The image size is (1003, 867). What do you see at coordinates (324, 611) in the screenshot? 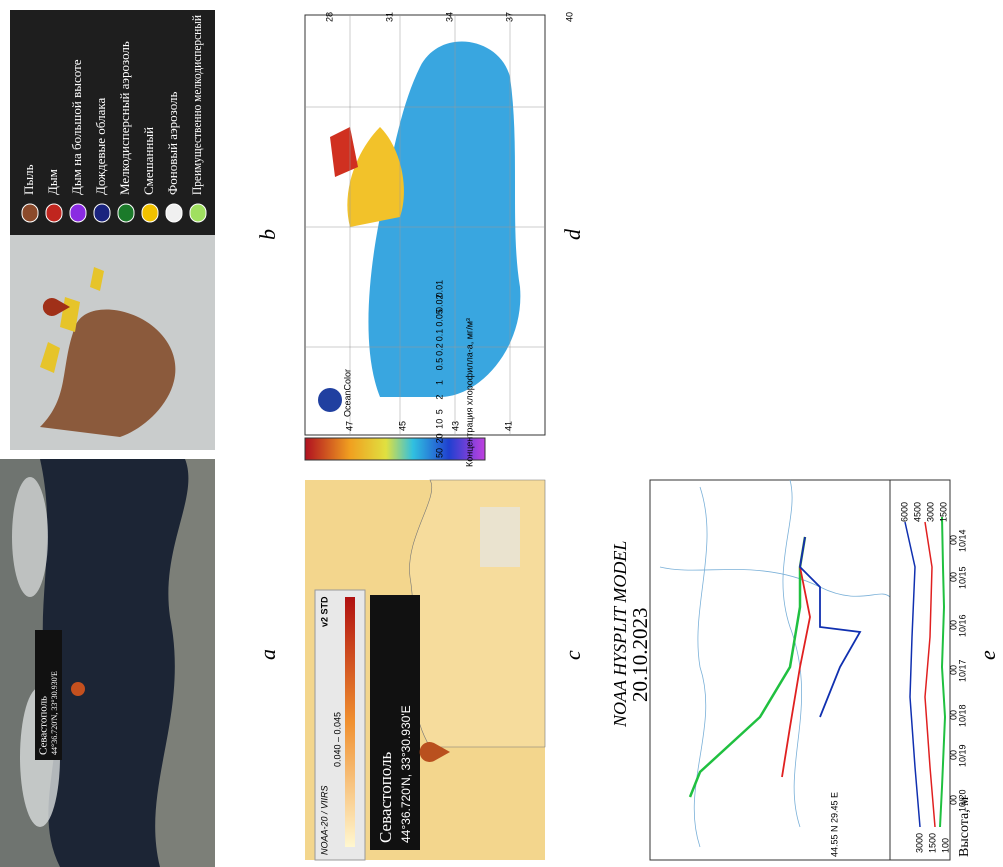
I see `version: v2 STD` at bounding box center [324, 611].